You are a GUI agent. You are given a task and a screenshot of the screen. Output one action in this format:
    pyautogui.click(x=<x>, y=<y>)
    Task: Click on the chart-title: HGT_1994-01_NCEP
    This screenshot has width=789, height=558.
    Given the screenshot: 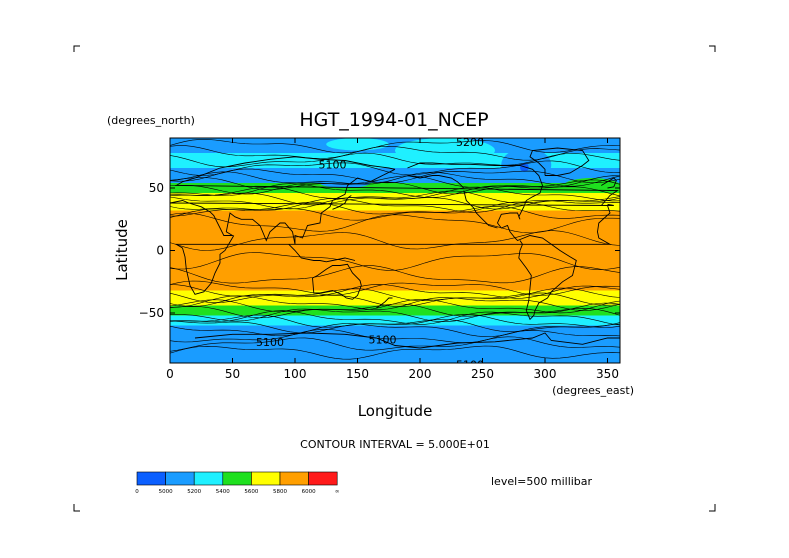 What is the action you would take?
    pyautogui.click(x=393, y=120)
    